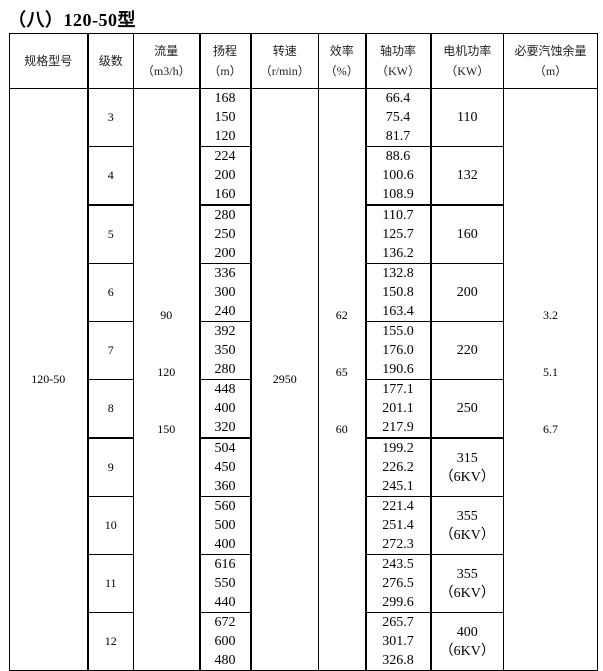  What do you see at coordinates (304, 409) in the screenshot?
I see `table-row: 8 448 400 320 177.1 201.1 217.9 250` at bounding box center [304, 409].